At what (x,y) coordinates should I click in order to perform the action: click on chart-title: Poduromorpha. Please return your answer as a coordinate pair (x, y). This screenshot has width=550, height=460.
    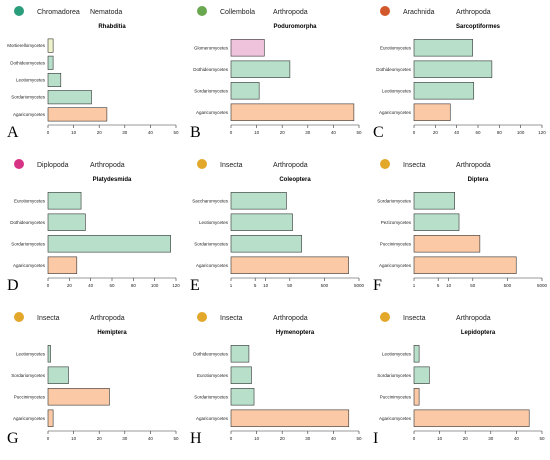
    Looking at the image, I should click on (296, 27).